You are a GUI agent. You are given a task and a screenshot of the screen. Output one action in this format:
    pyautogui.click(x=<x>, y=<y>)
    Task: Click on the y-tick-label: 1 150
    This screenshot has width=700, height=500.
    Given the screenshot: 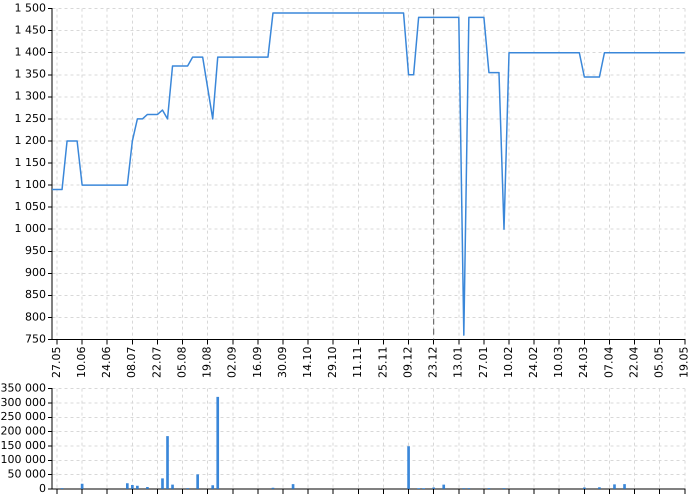 What is the action you would take?
    pyautogui.click(x=30, y=162)
    